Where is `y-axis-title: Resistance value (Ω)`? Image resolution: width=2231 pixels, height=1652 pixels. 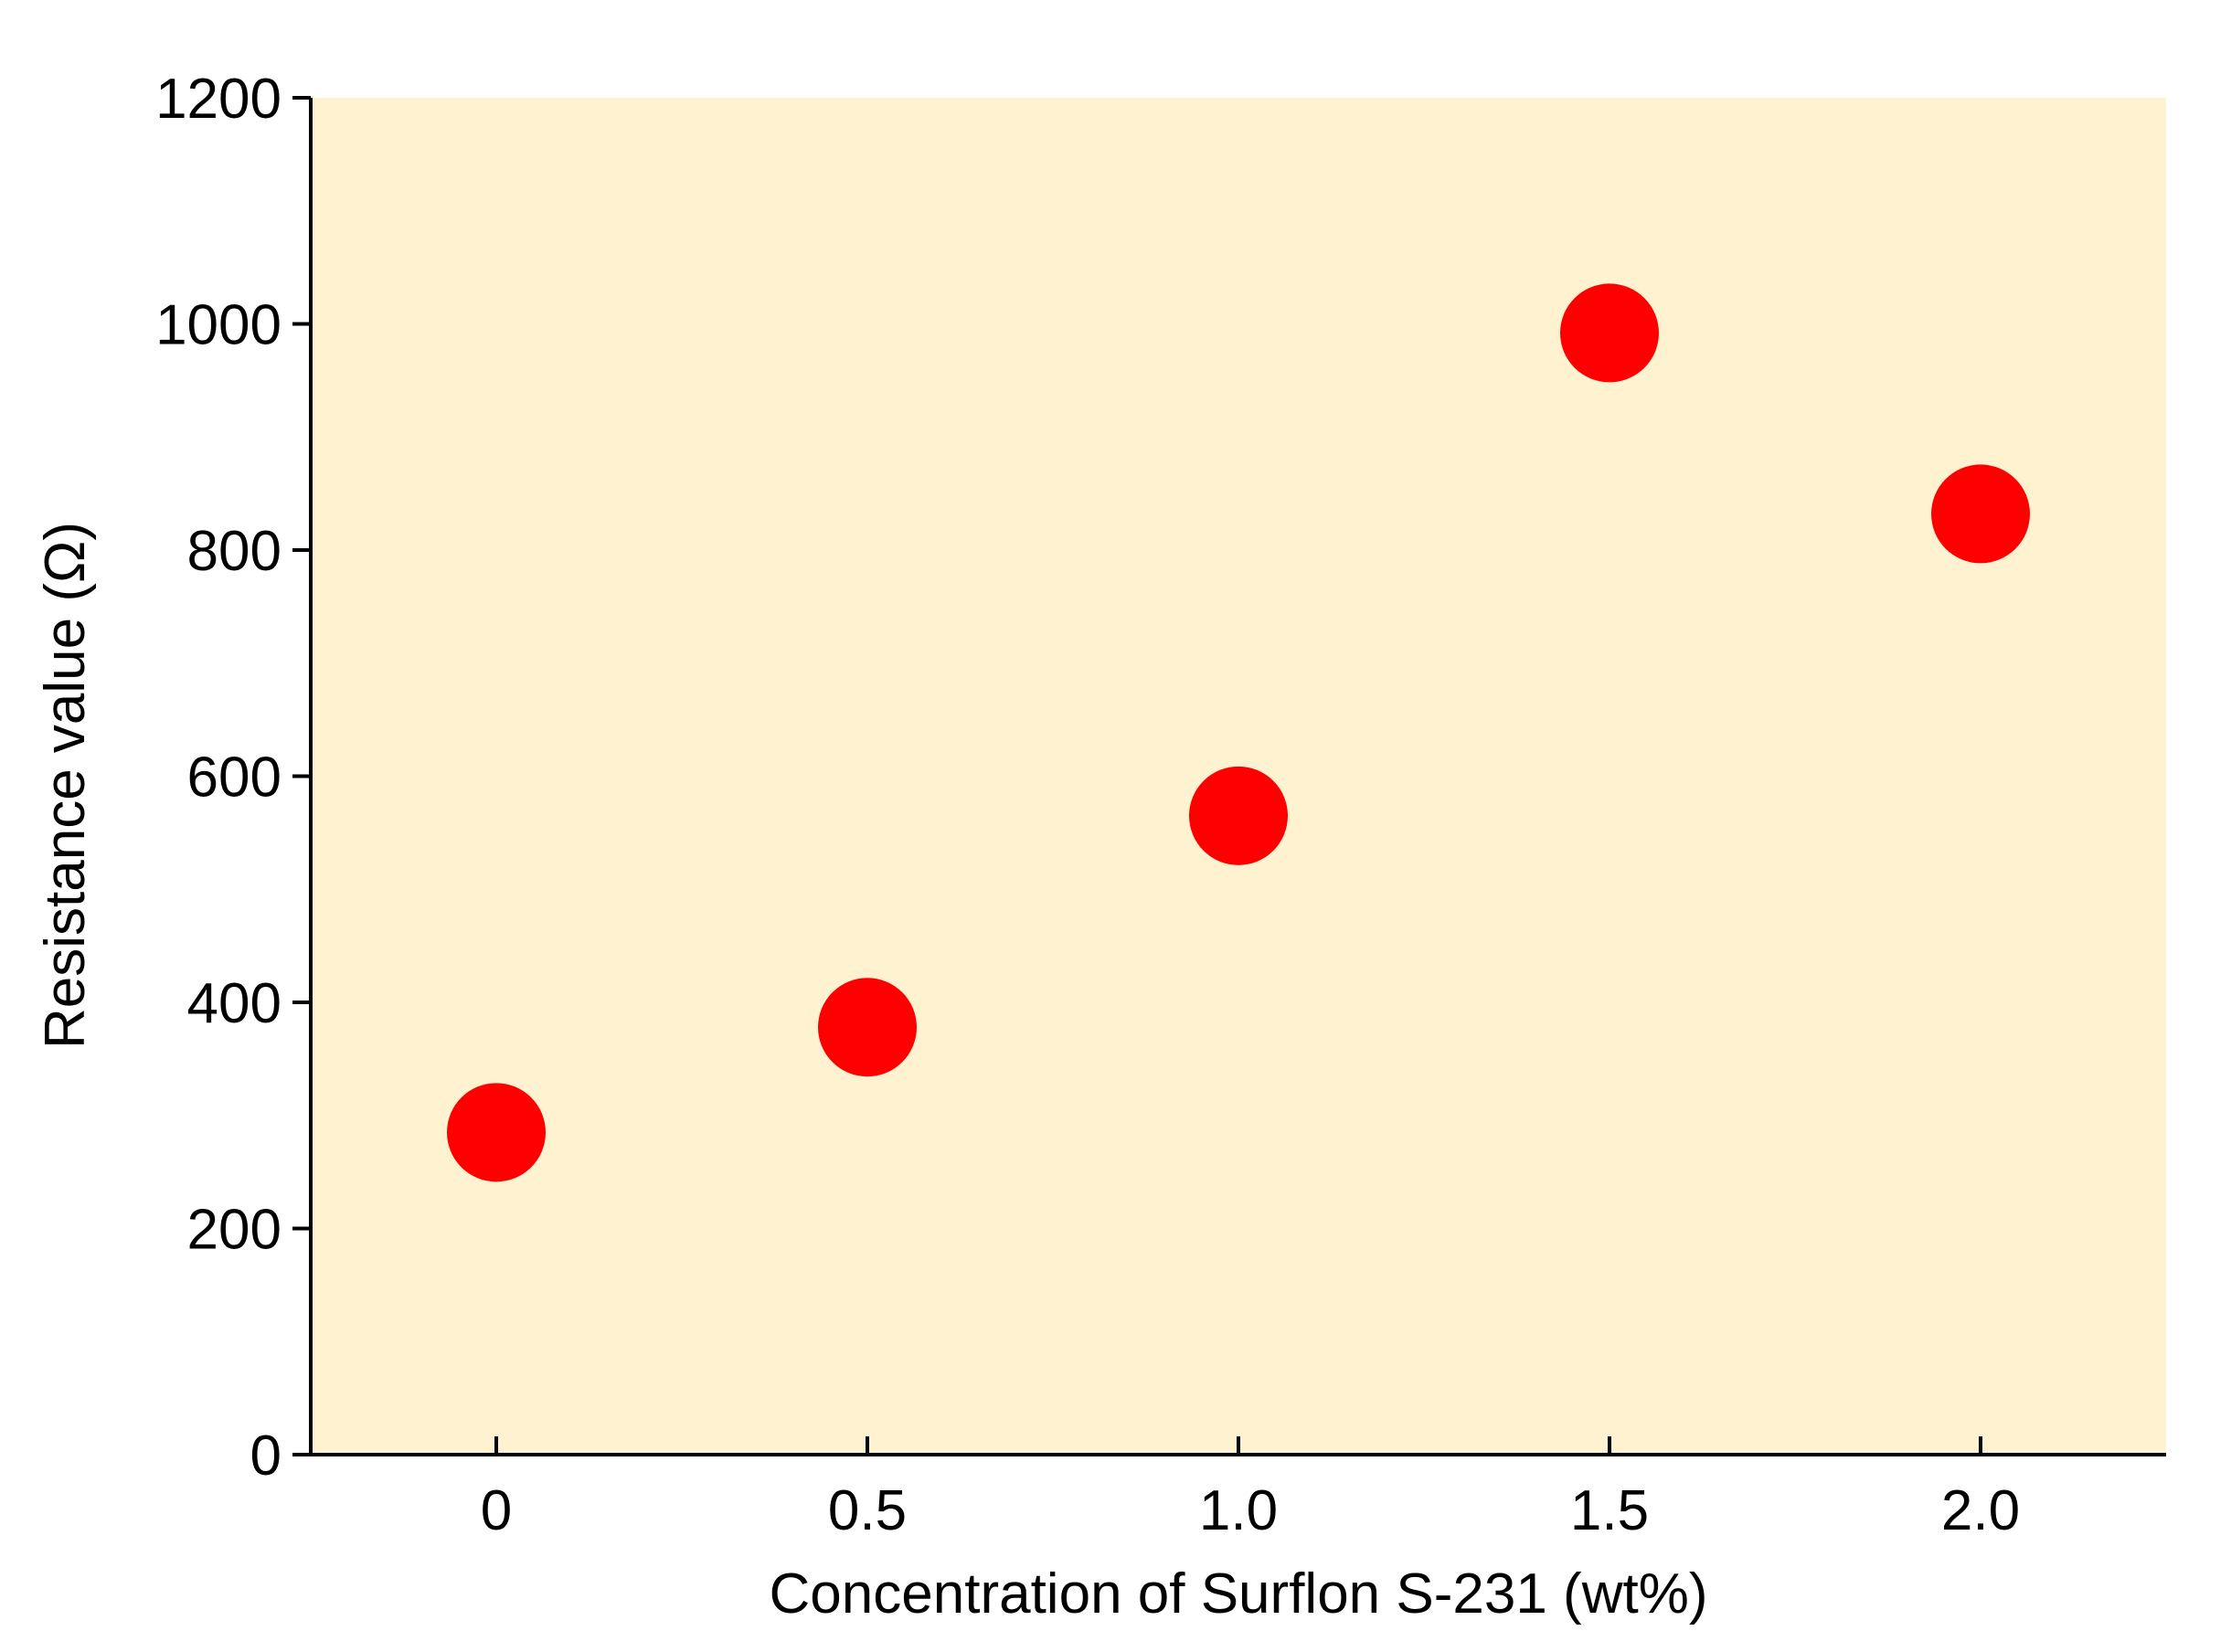
y-axis-title: Resistance value (Ω) is located at coordinates (65, 786).